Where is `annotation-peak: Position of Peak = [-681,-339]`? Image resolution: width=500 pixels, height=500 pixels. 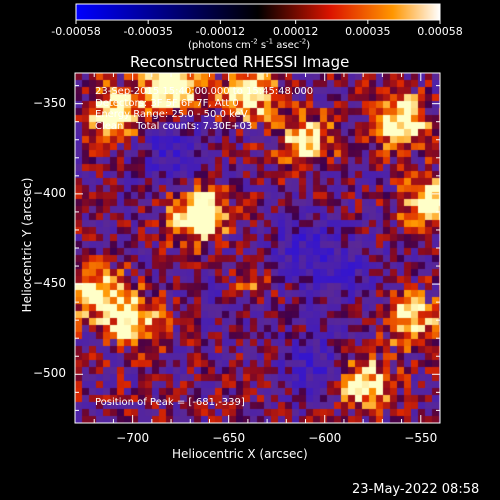 annotation-peak: Position of Peak = [-681,-339] is located at coordinates (170, 402).